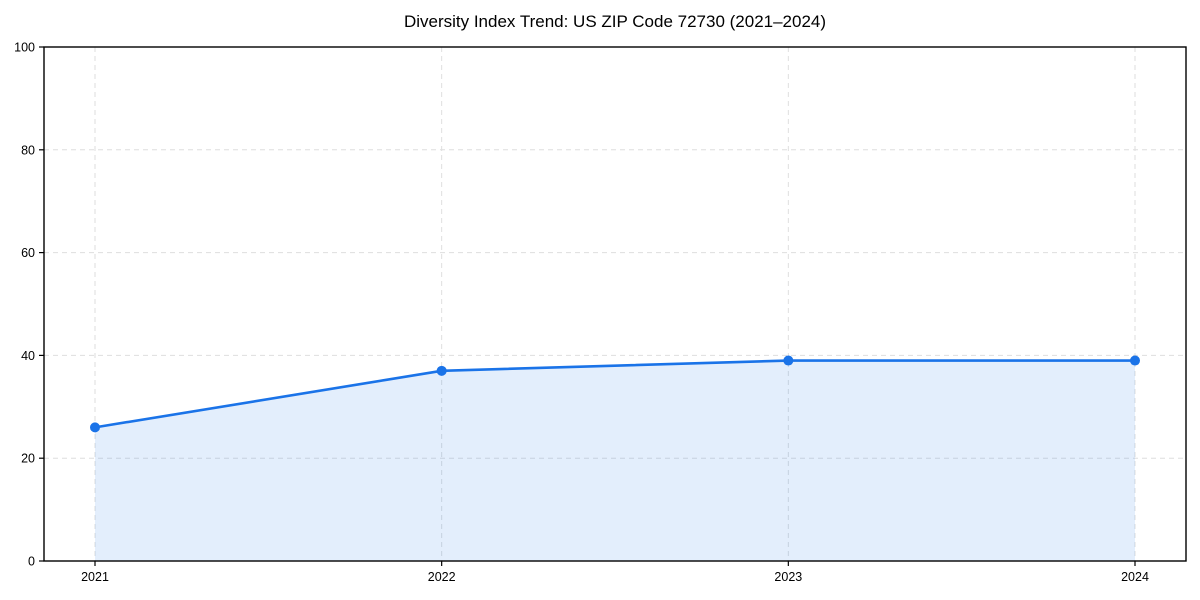 This screenshot has height=600, width=1200. Describe the element at coordinates (28, 253) in the screenshot. I see `y-tick-label: 60` at that location.